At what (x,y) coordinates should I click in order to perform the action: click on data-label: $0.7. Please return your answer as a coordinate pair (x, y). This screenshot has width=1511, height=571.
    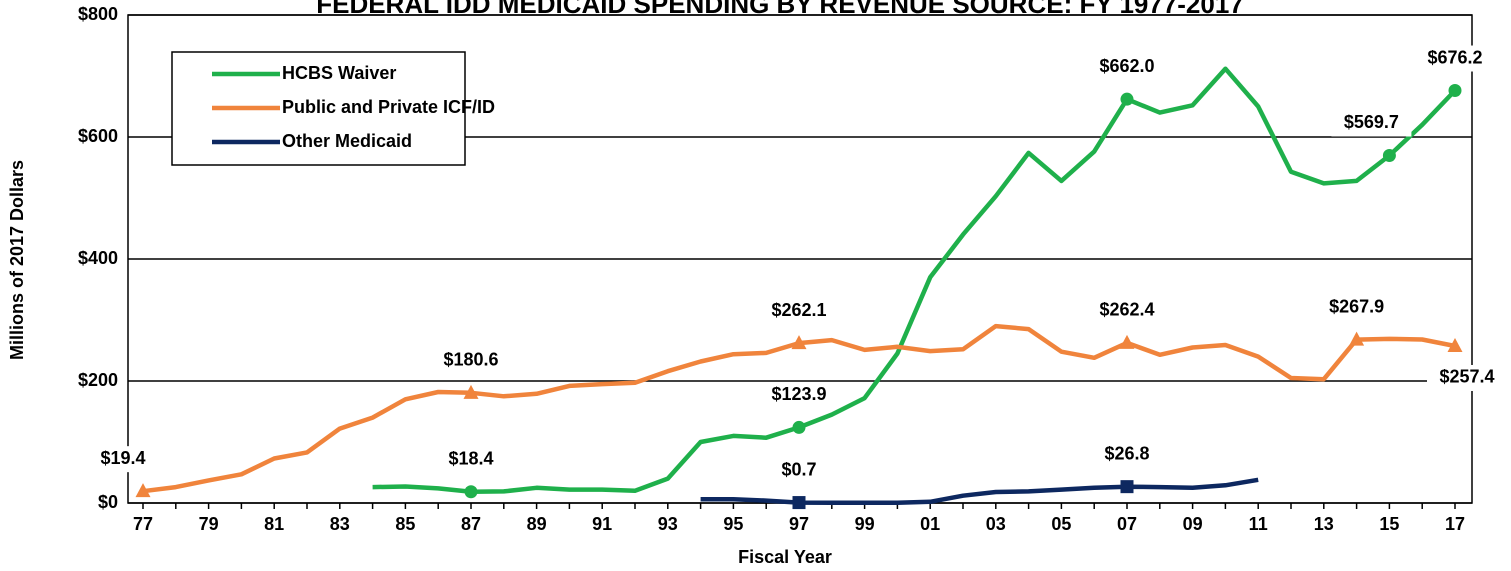
    Looking at the image, I should click on (798, 469).